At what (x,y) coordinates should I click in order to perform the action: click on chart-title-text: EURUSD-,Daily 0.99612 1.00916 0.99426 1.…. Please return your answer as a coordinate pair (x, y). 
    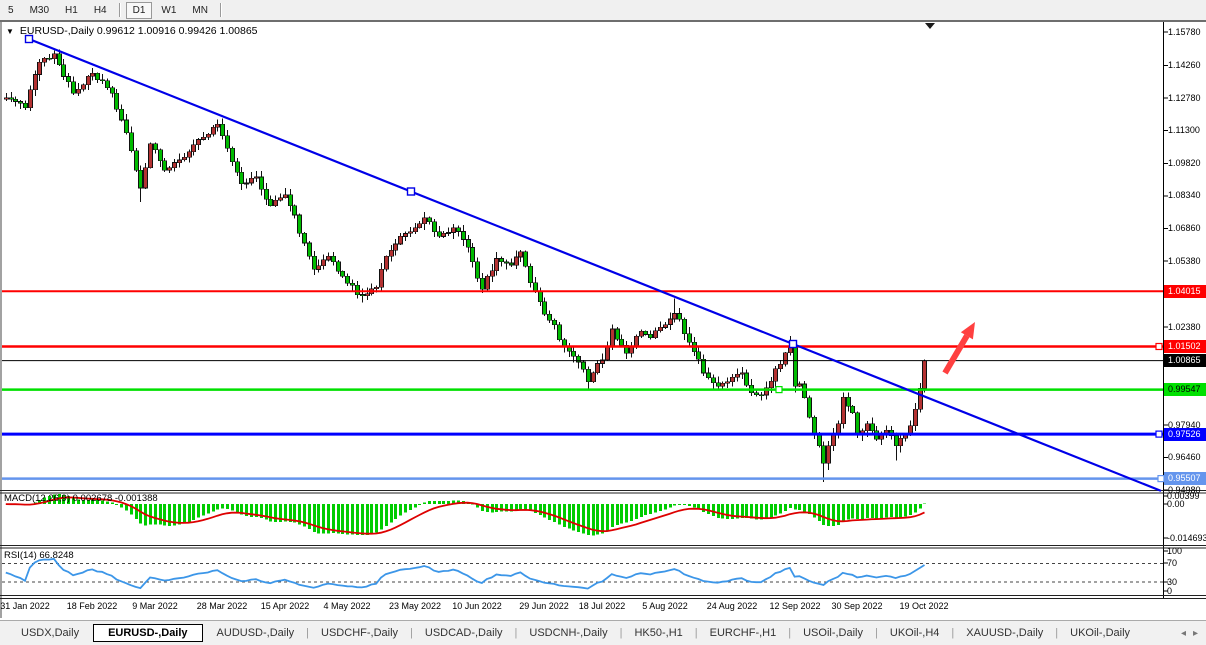
    Looking at the image, I should click on (138, 31).